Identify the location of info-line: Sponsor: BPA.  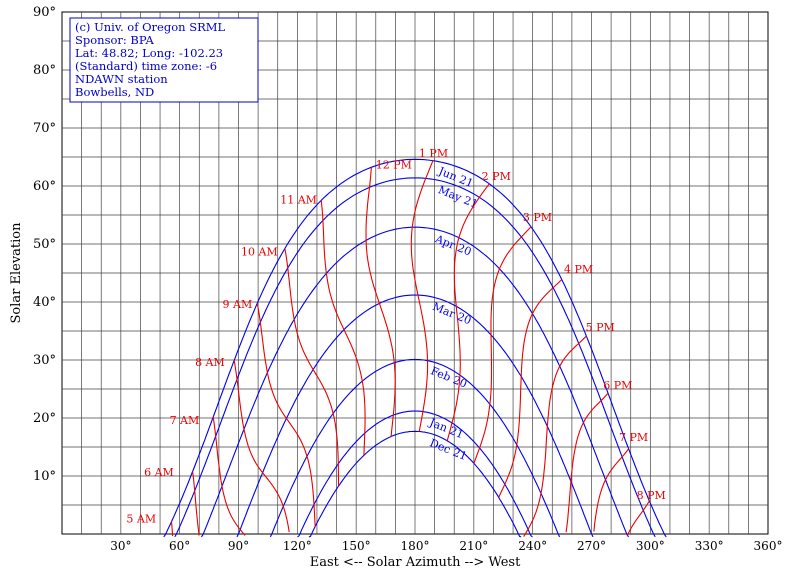
(115, 40).